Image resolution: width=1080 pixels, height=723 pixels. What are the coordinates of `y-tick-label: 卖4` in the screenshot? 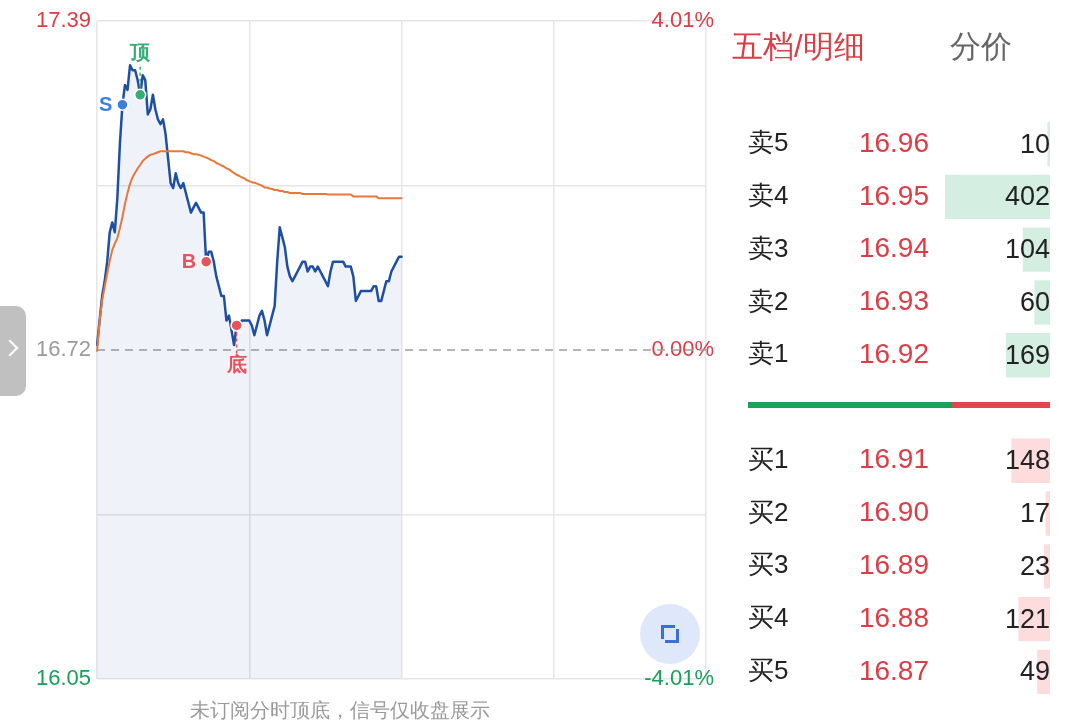 It's located at (768, 195).